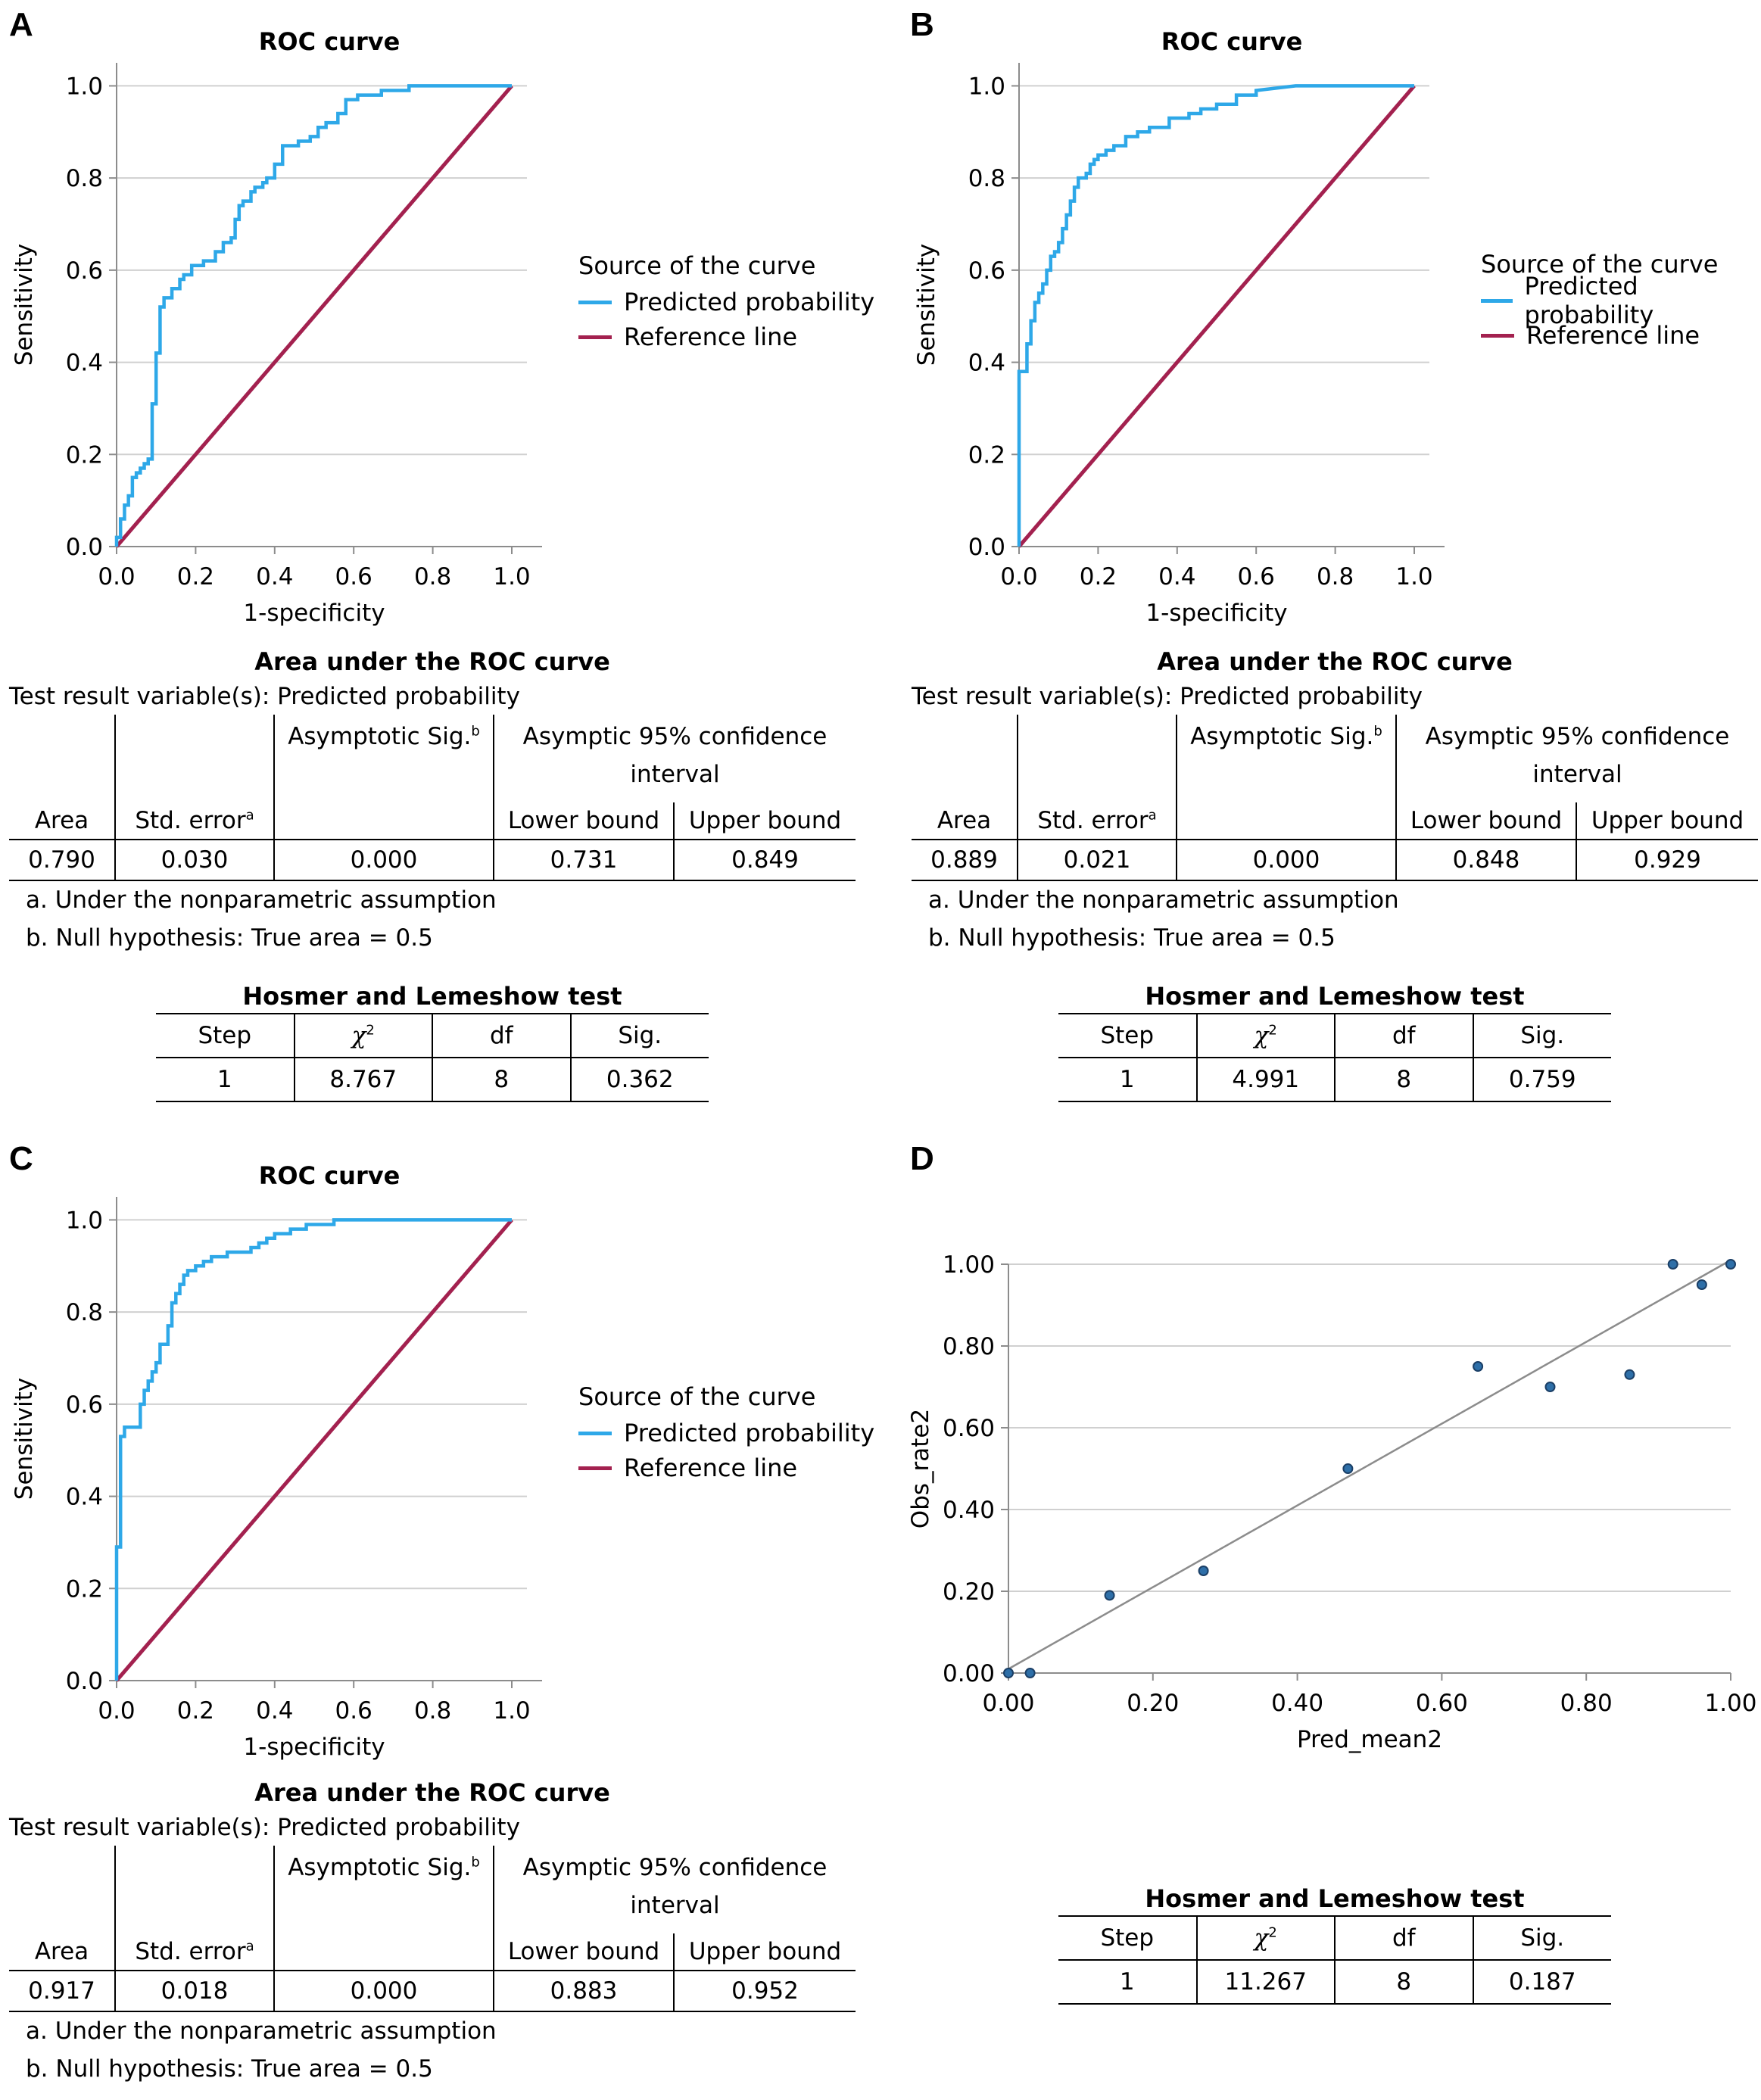 This screenshot has width=1761, height=2100. What do you see at coordinates (697, 265) in the screenshot?
I see `legend-title: Source of the curve` at bounding box center [697, 265].